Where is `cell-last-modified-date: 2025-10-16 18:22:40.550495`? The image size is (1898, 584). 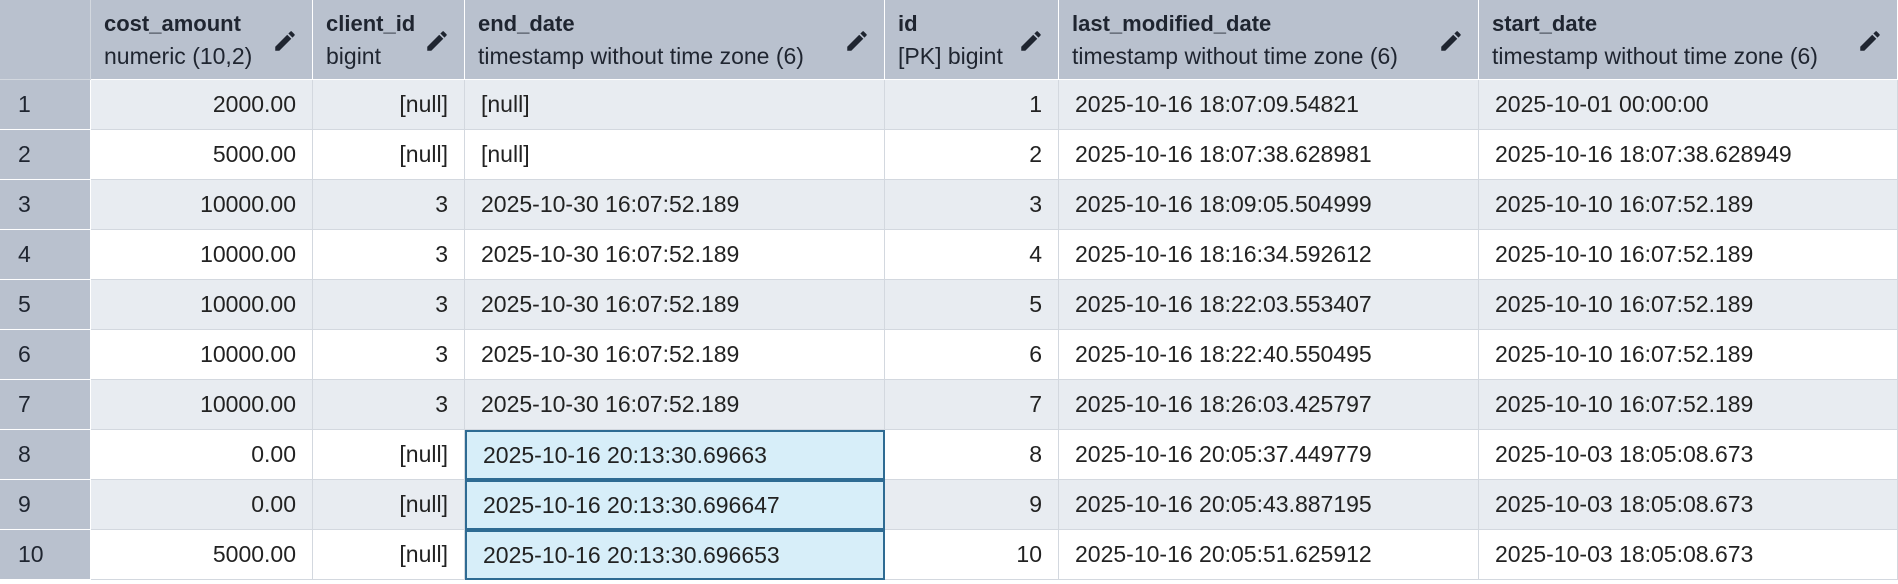 cell-last-modified-date: 2025-10-16 18:22:40.550495 is located at coordinates (1269, 355).